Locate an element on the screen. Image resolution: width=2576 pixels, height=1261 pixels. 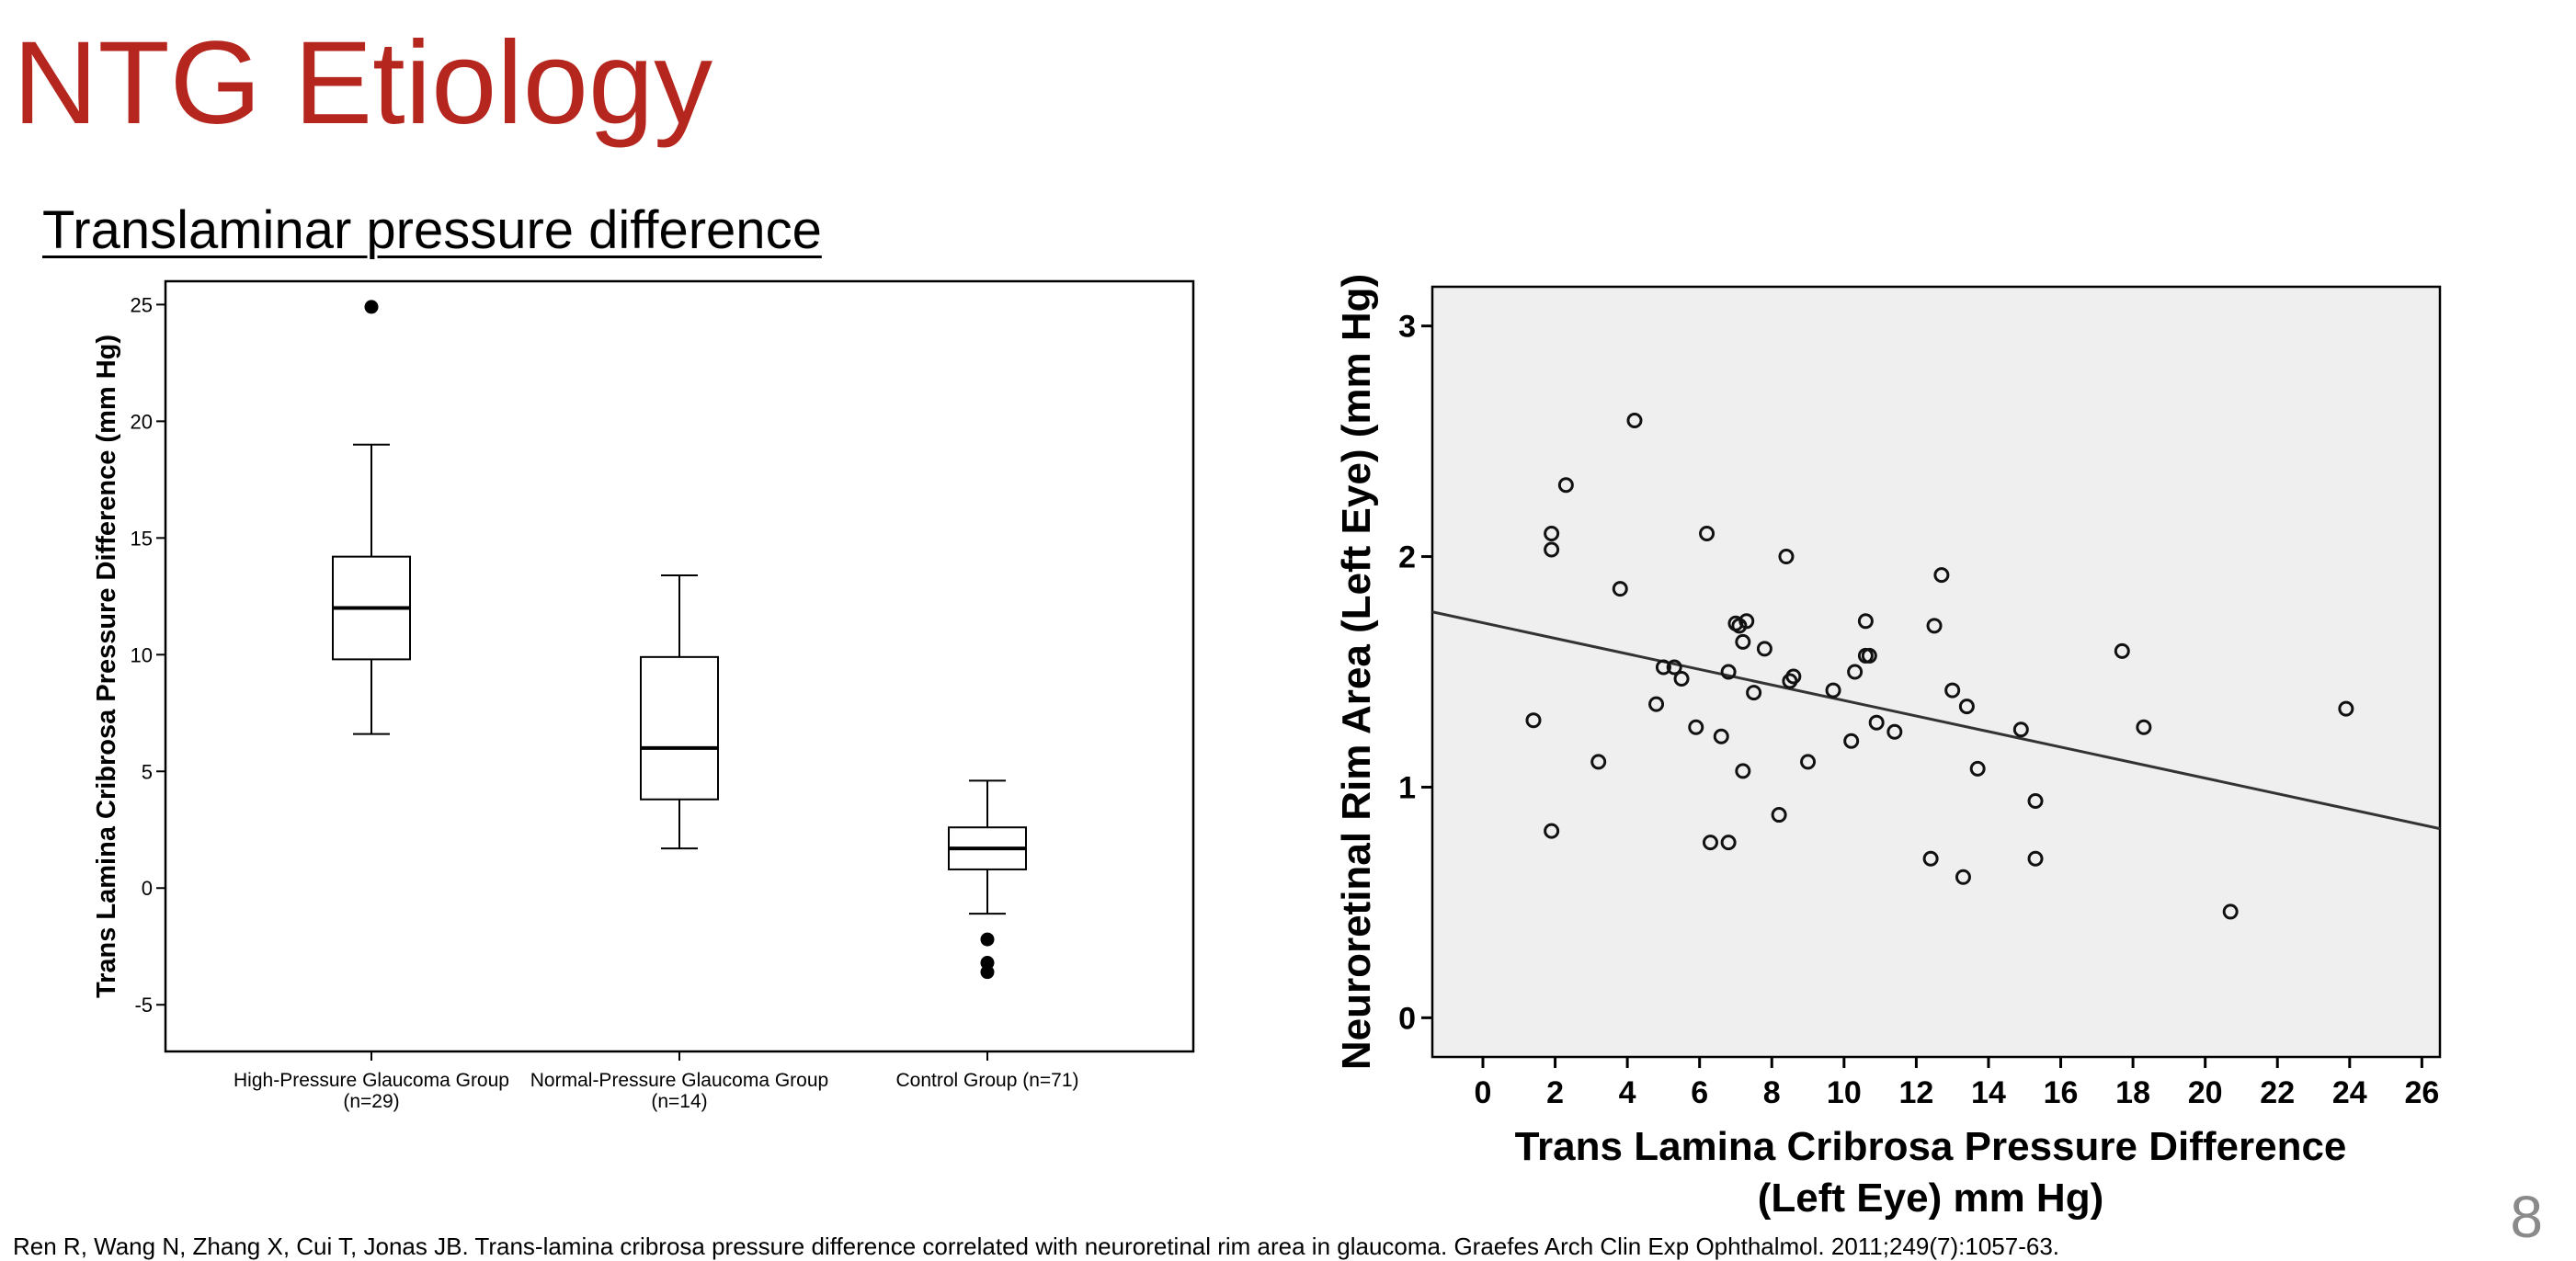
slide-title: NTG Etiology is located at coordinates (363, 83).